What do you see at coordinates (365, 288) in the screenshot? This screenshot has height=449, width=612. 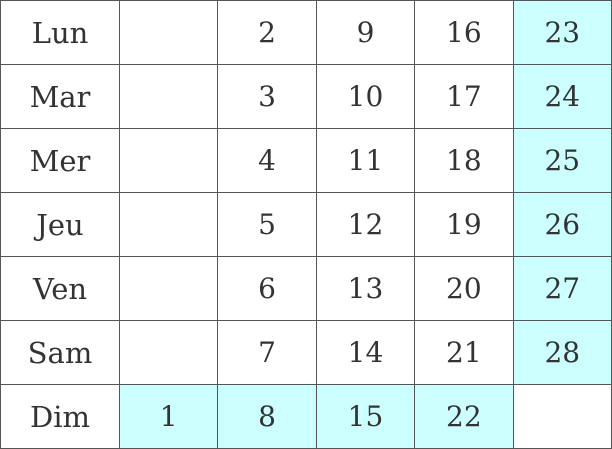 I see `date-cell: 13` at bounding box center [365, 288].